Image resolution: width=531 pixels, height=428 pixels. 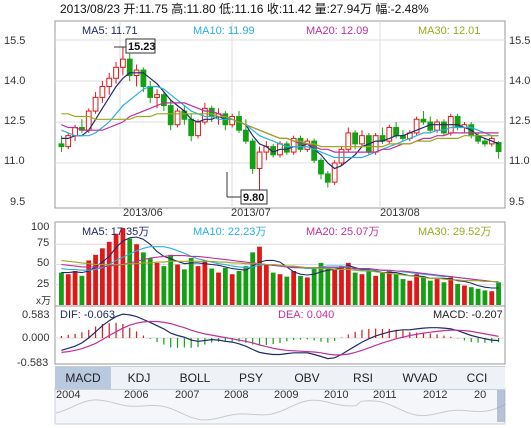 I want to click on volume-ma20-line, so click(x=280, y=269).